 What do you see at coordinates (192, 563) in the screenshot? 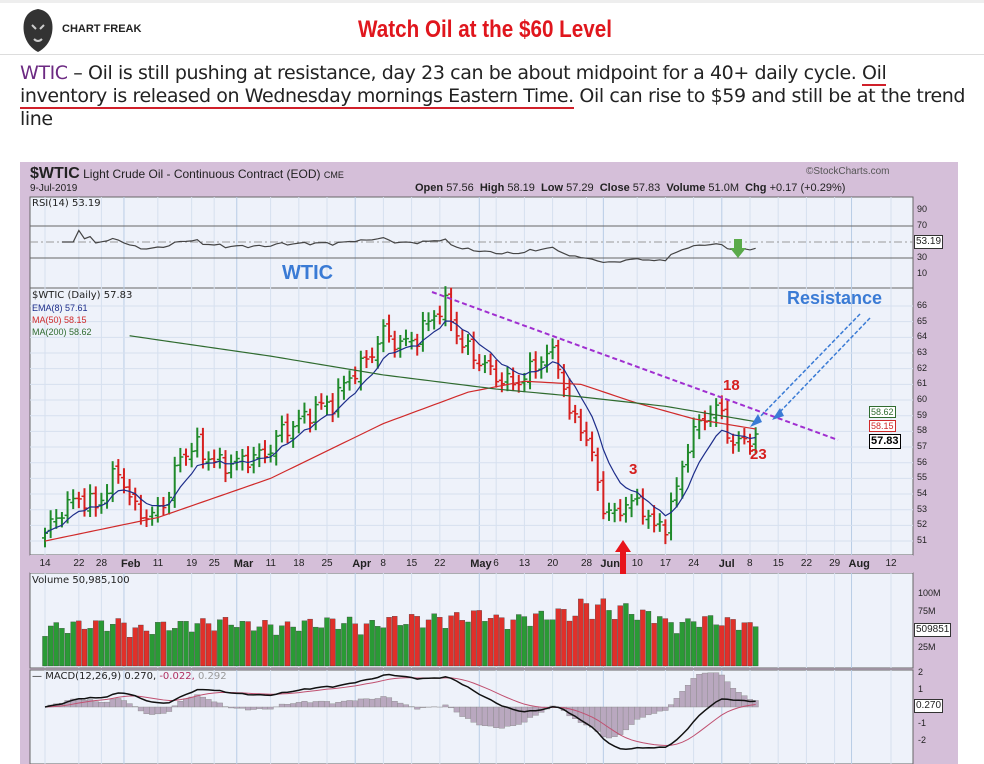
I see `date-tick: 19` at bounding box center [192, 563].